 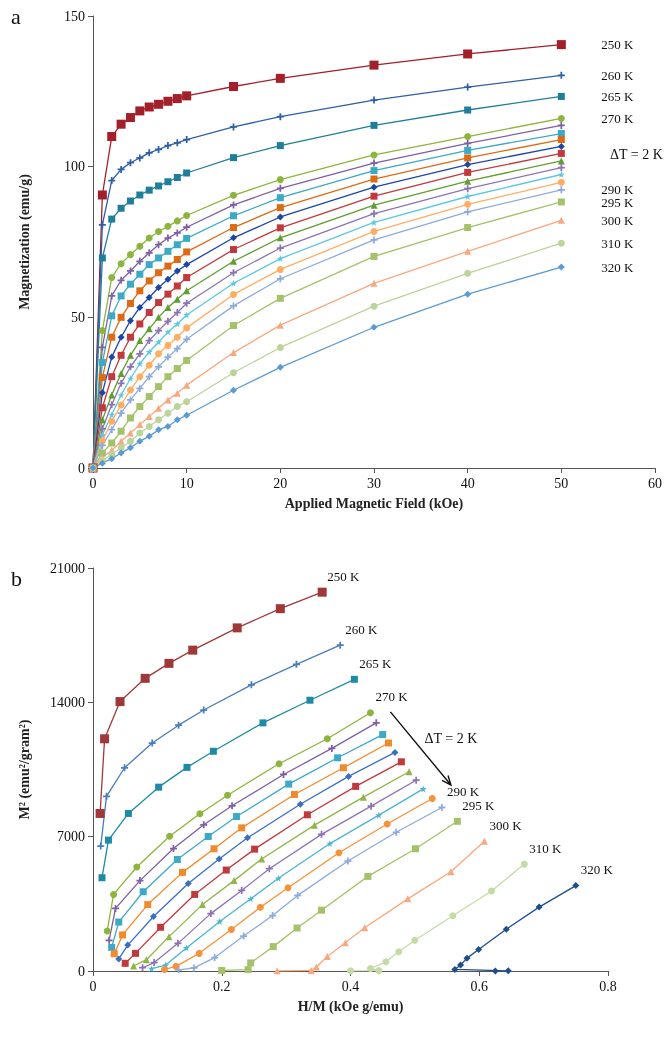 What do you see at coordinates (618, 96) in the screenshot?
I see `text: 265 K` at bounding box center [618, 96].